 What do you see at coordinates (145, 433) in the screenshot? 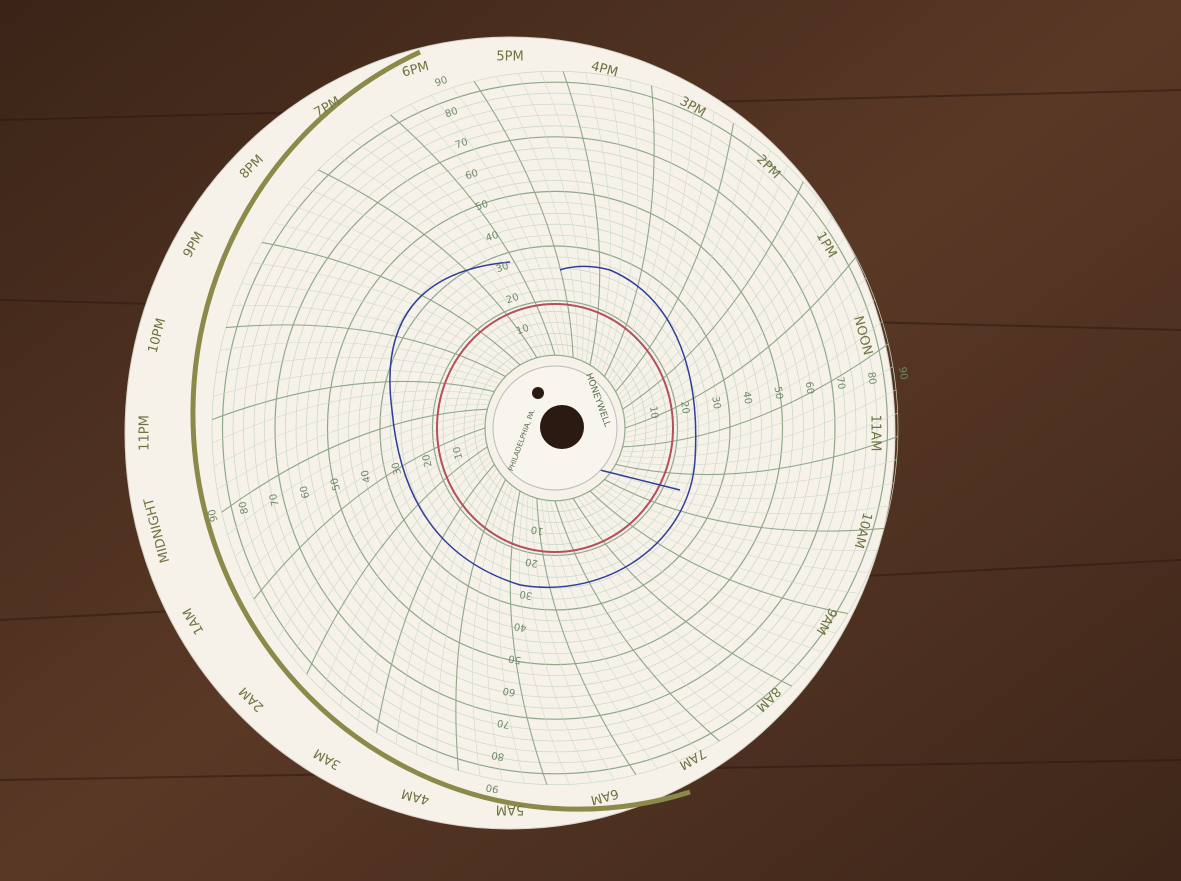
I see `hour-label: 11PM` at bounding box center [145, 433].